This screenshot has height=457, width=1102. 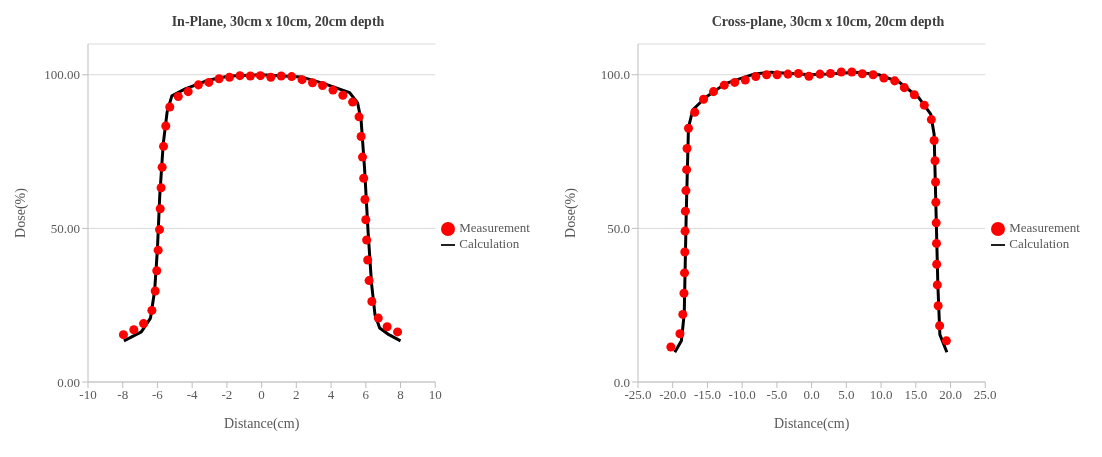 What do you see at coordinates (950, 395) in the screenshot?
I see `x-tick-label: 20.0` at bounding box center [950, 395].